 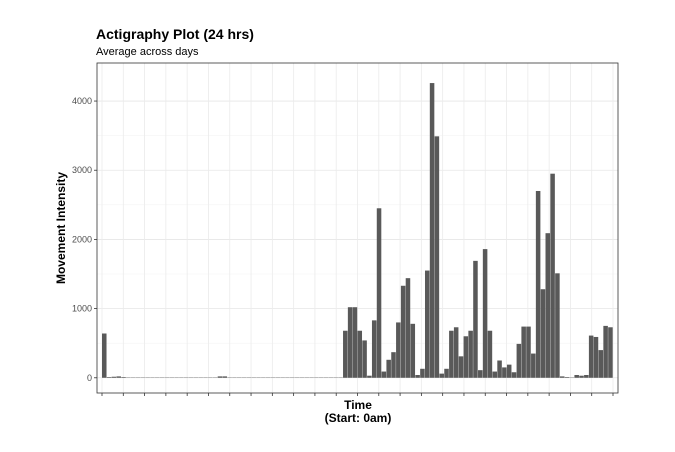 I want to click on y-tick-label: 1000, so click(x=82, y=309).